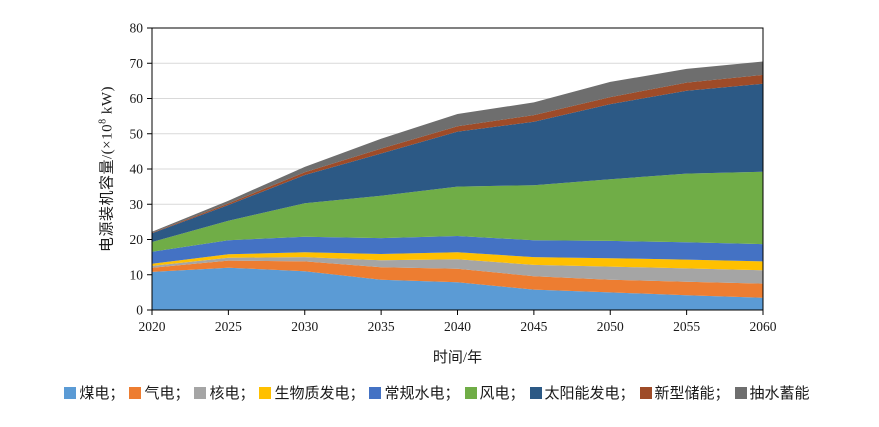 This screenshot has width=879, height=427. What do you see at coordinates (375, 392) in the screenshot?
I see `legend-swatch-hydro` at bounding box center [375, 392].